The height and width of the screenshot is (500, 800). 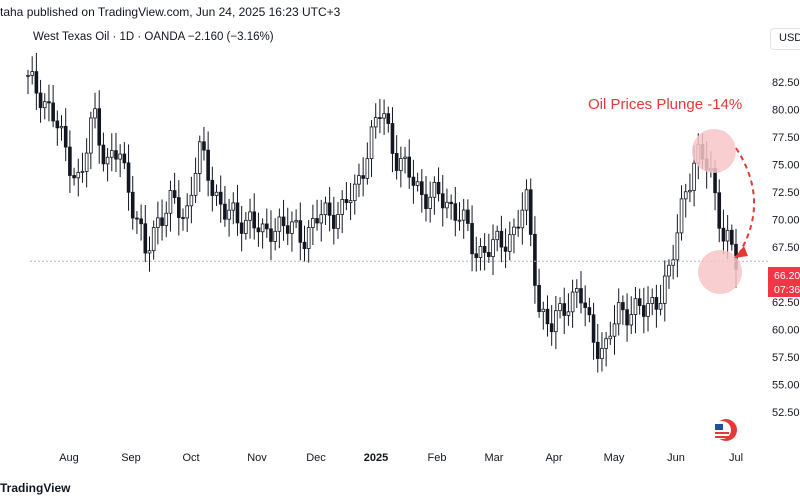 What do you see at coordinates (725, 430) in the screenshot?
I see `us-flag-icon` at bounding box center [725, 430].